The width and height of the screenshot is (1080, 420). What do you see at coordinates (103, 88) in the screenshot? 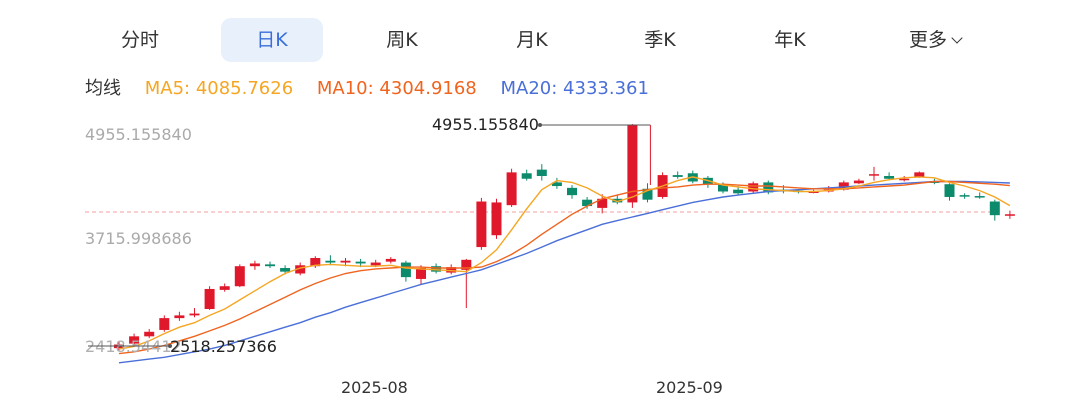
I see `ma-title: 均线` at bounding box center [103, 88].